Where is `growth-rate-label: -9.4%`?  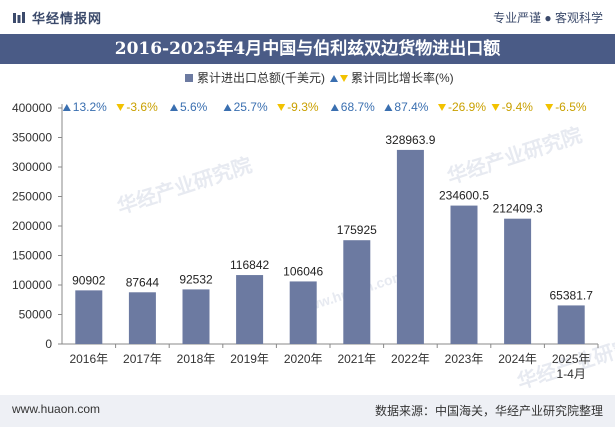 growth-rate-label: -9.4% is located at coordinates (518, 107).